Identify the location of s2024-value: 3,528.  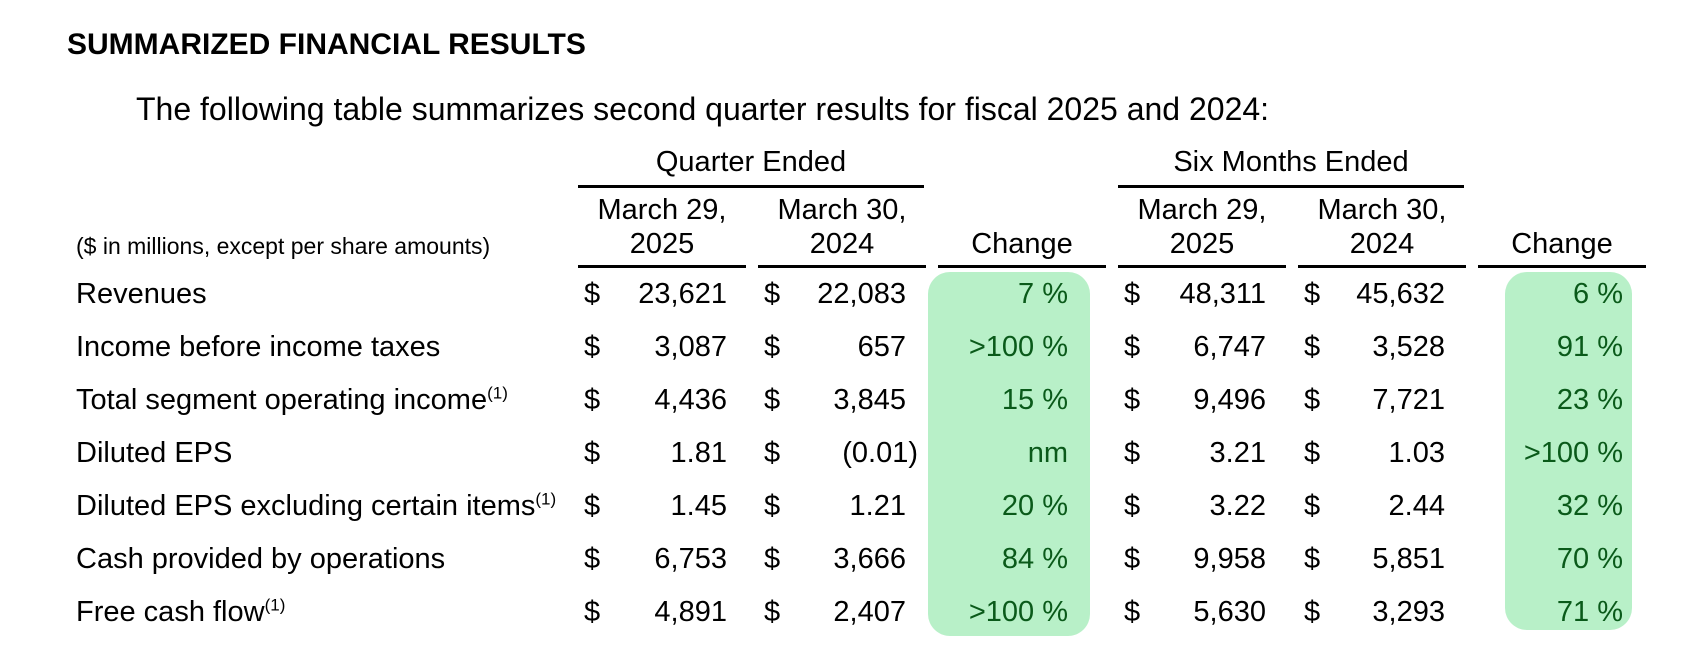
(1408, 347).